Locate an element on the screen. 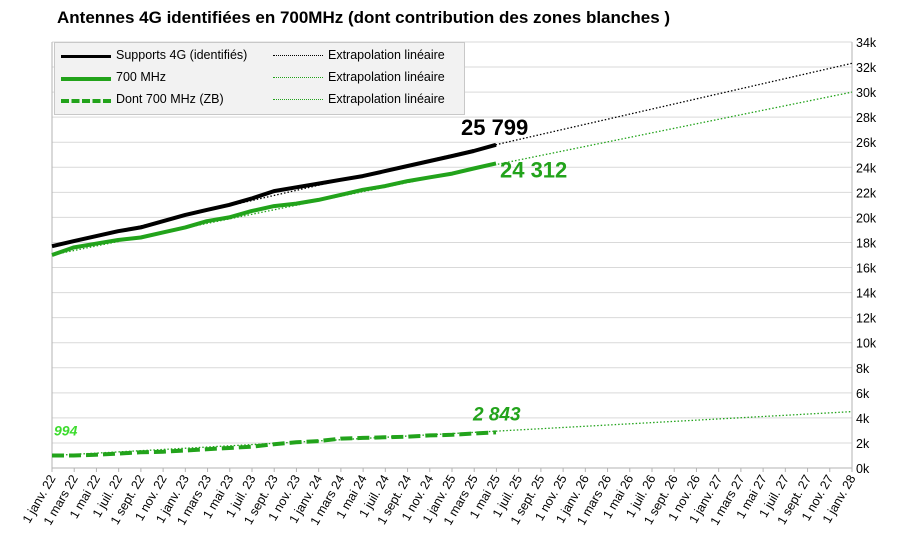 Image resolution: width=903 pixels, height=553 pixels. legend-row: 700 MHz Extrapolation linéaire is located at coordinates (259, 78).